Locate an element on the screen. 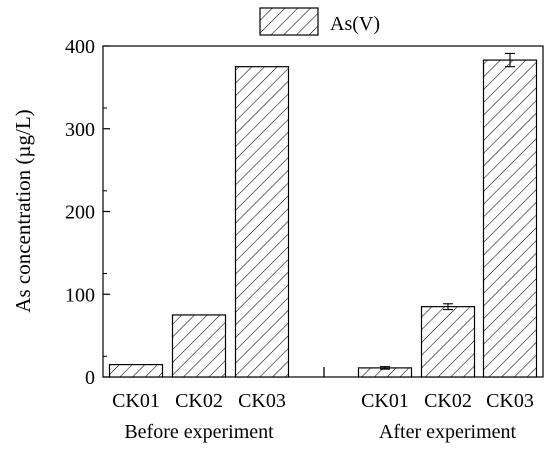  bar-before-ck03 is located at coordinates (262, 222).